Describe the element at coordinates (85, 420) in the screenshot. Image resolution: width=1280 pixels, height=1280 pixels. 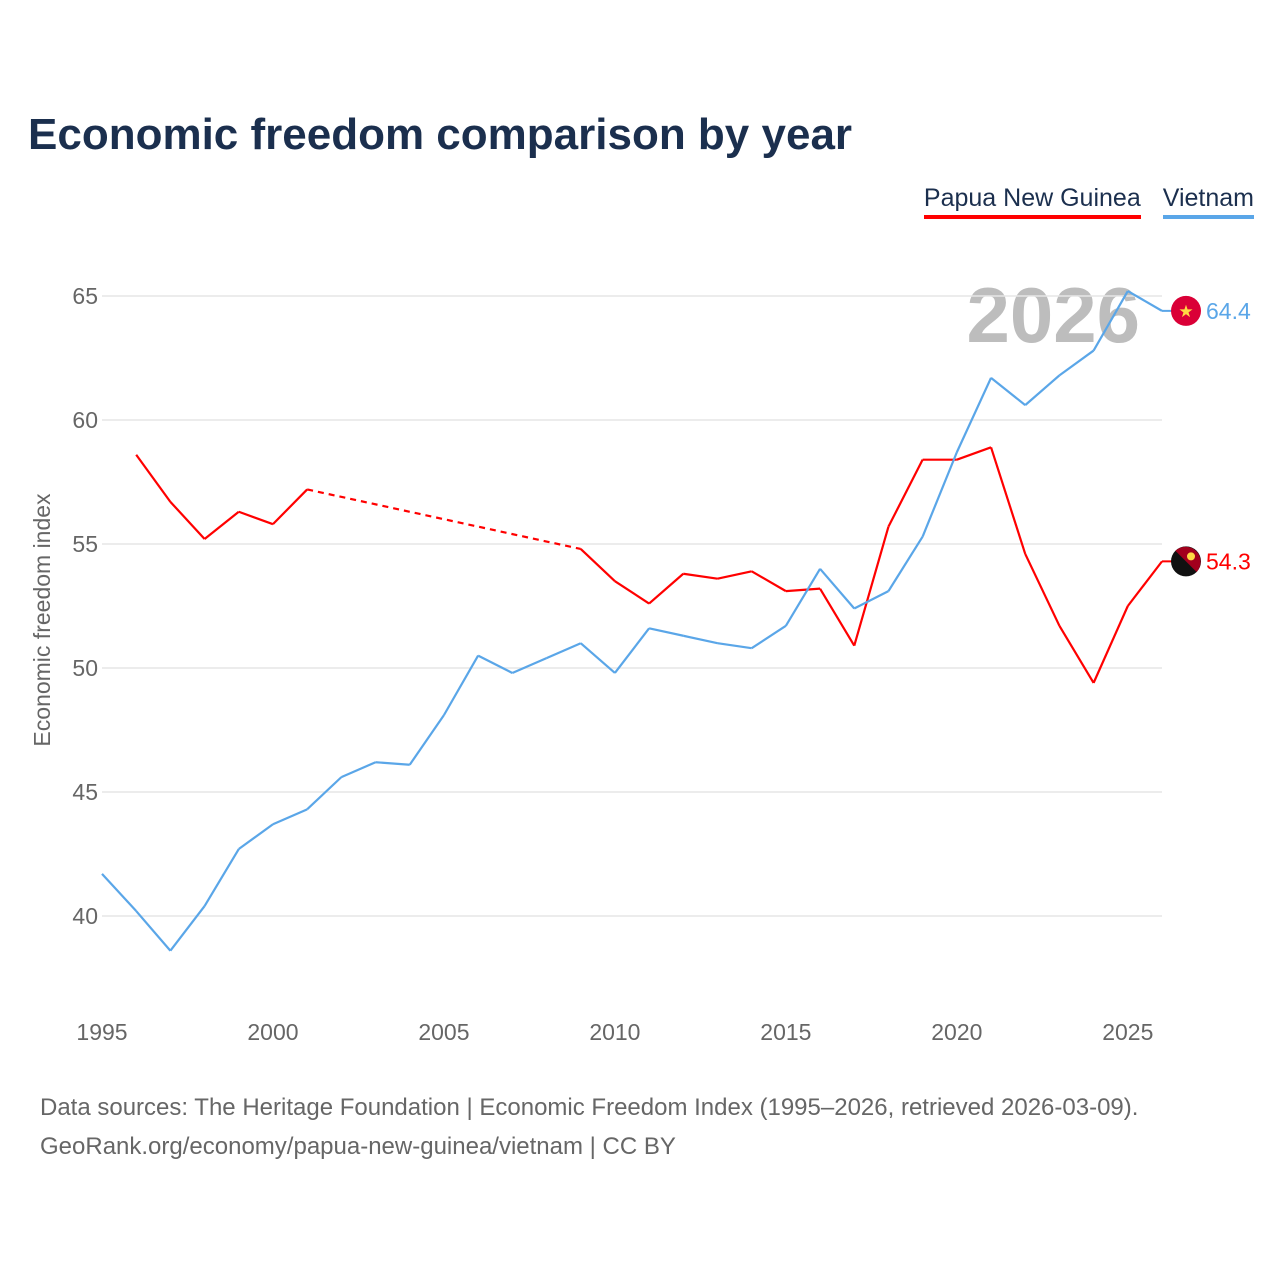
I see `y-tick-label: 60` at that location.